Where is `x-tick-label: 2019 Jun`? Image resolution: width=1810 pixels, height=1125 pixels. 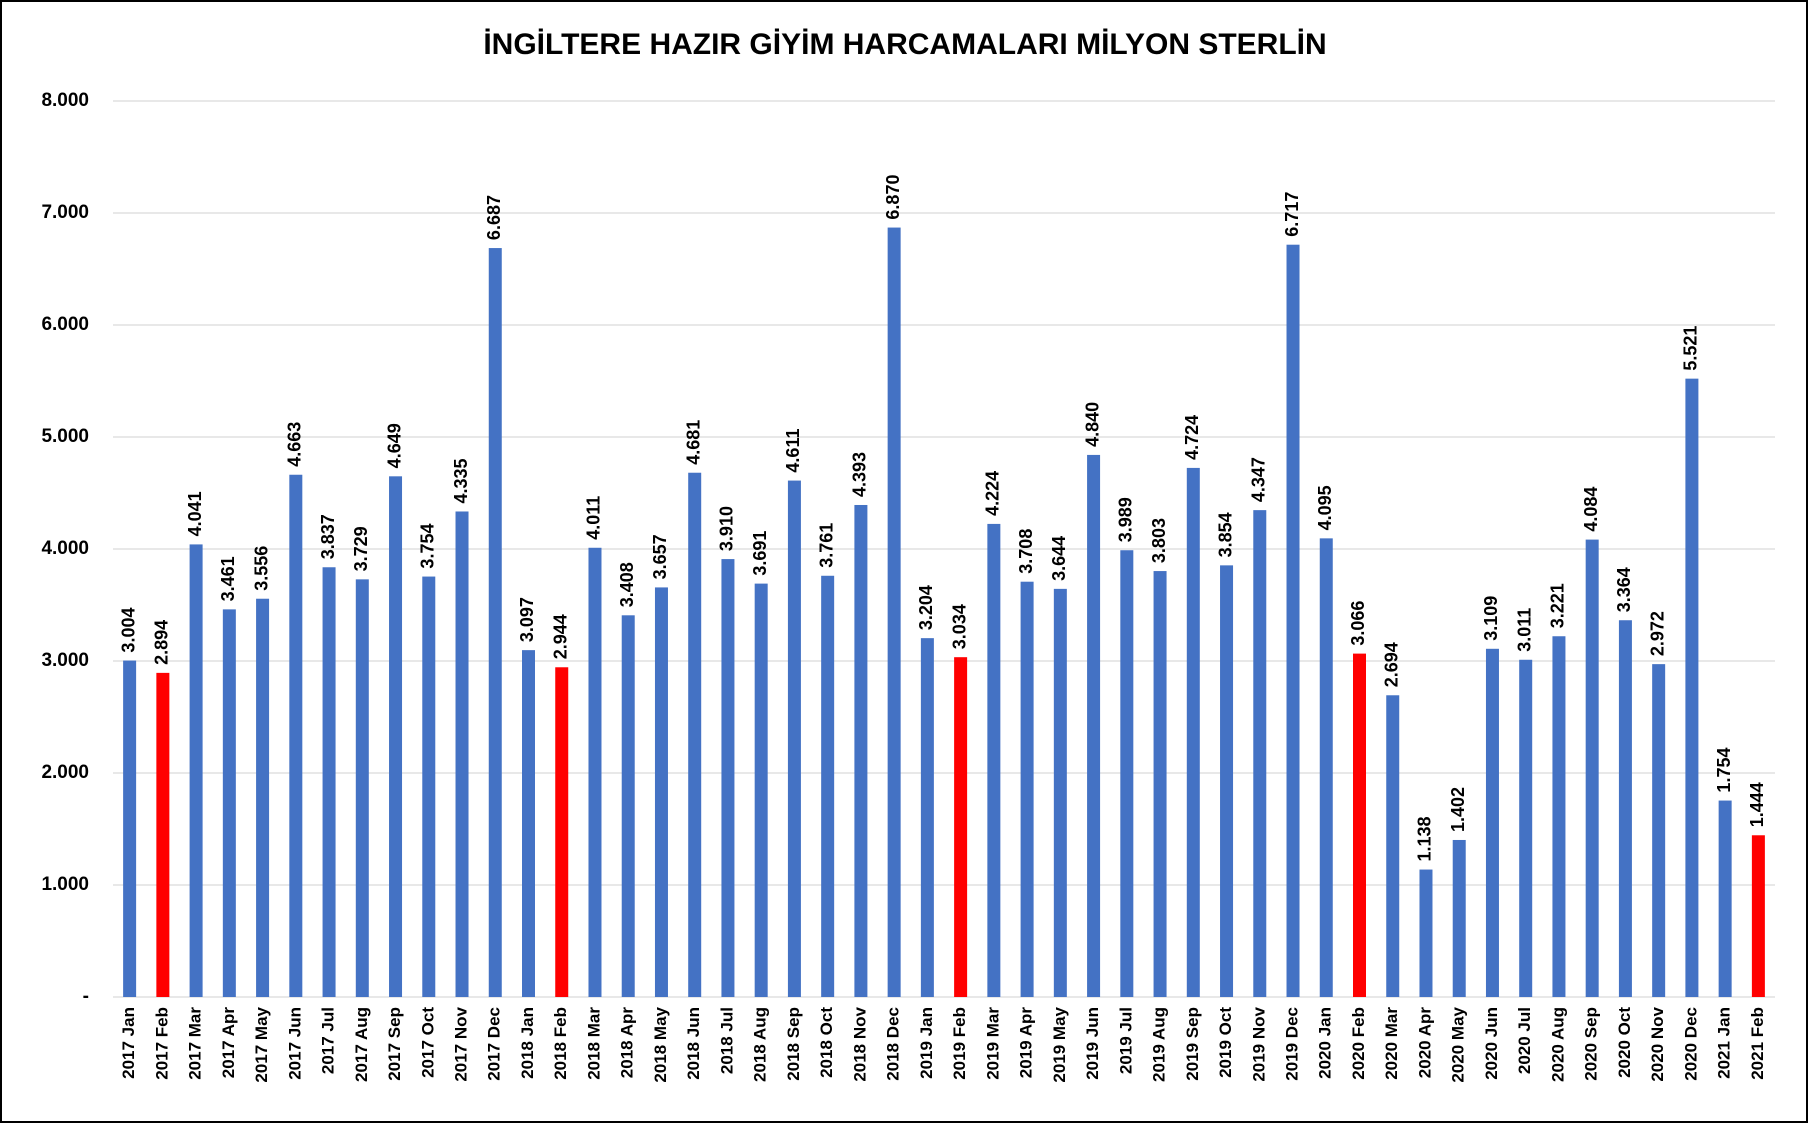
x-tick-label: 2019 Jun is located at coordinates (1092, 1043).